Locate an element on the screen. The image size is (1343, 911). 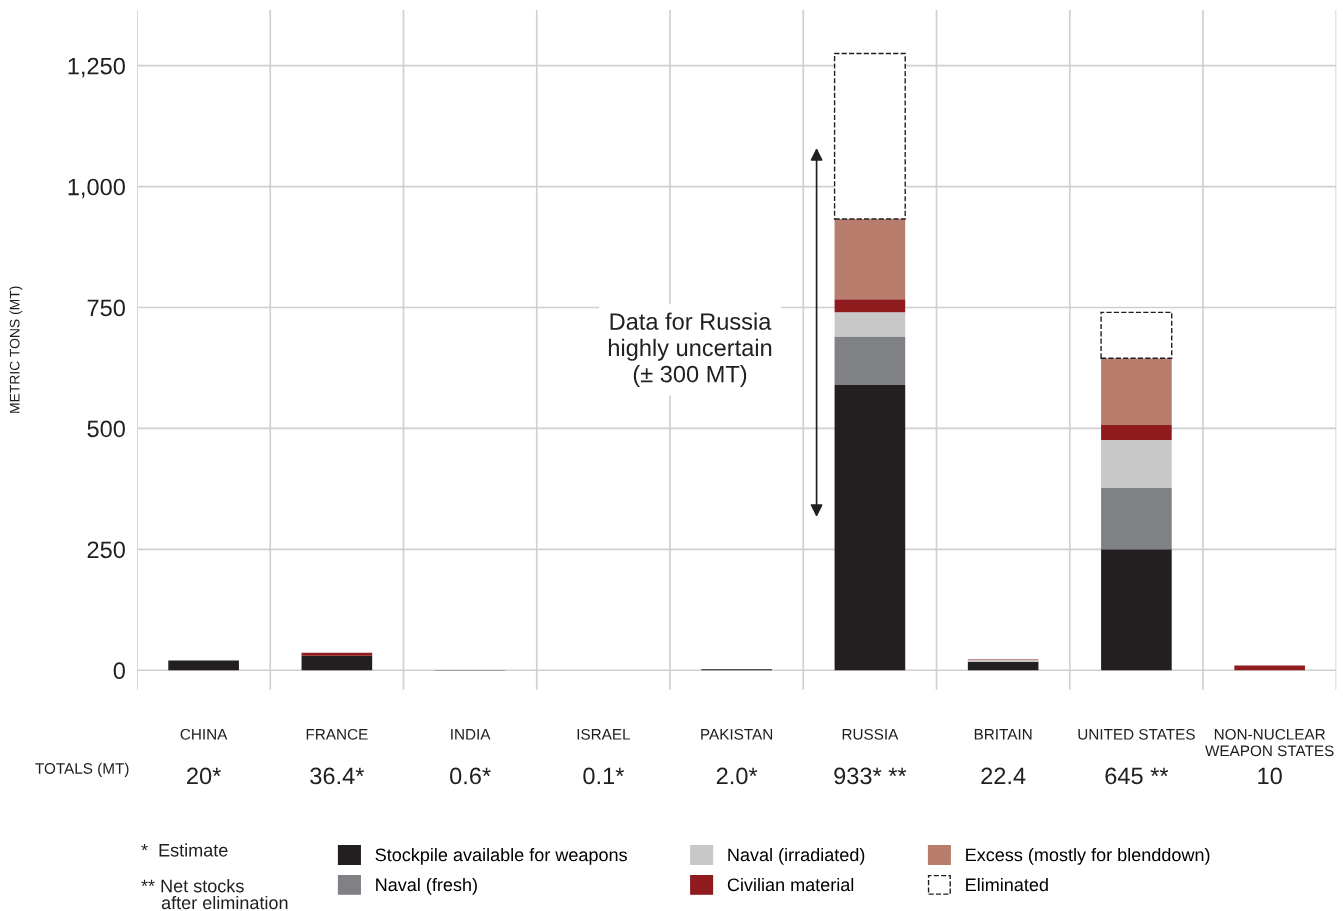
x-tick-label: UNITED STATES is located at coordinates (1136, 734).